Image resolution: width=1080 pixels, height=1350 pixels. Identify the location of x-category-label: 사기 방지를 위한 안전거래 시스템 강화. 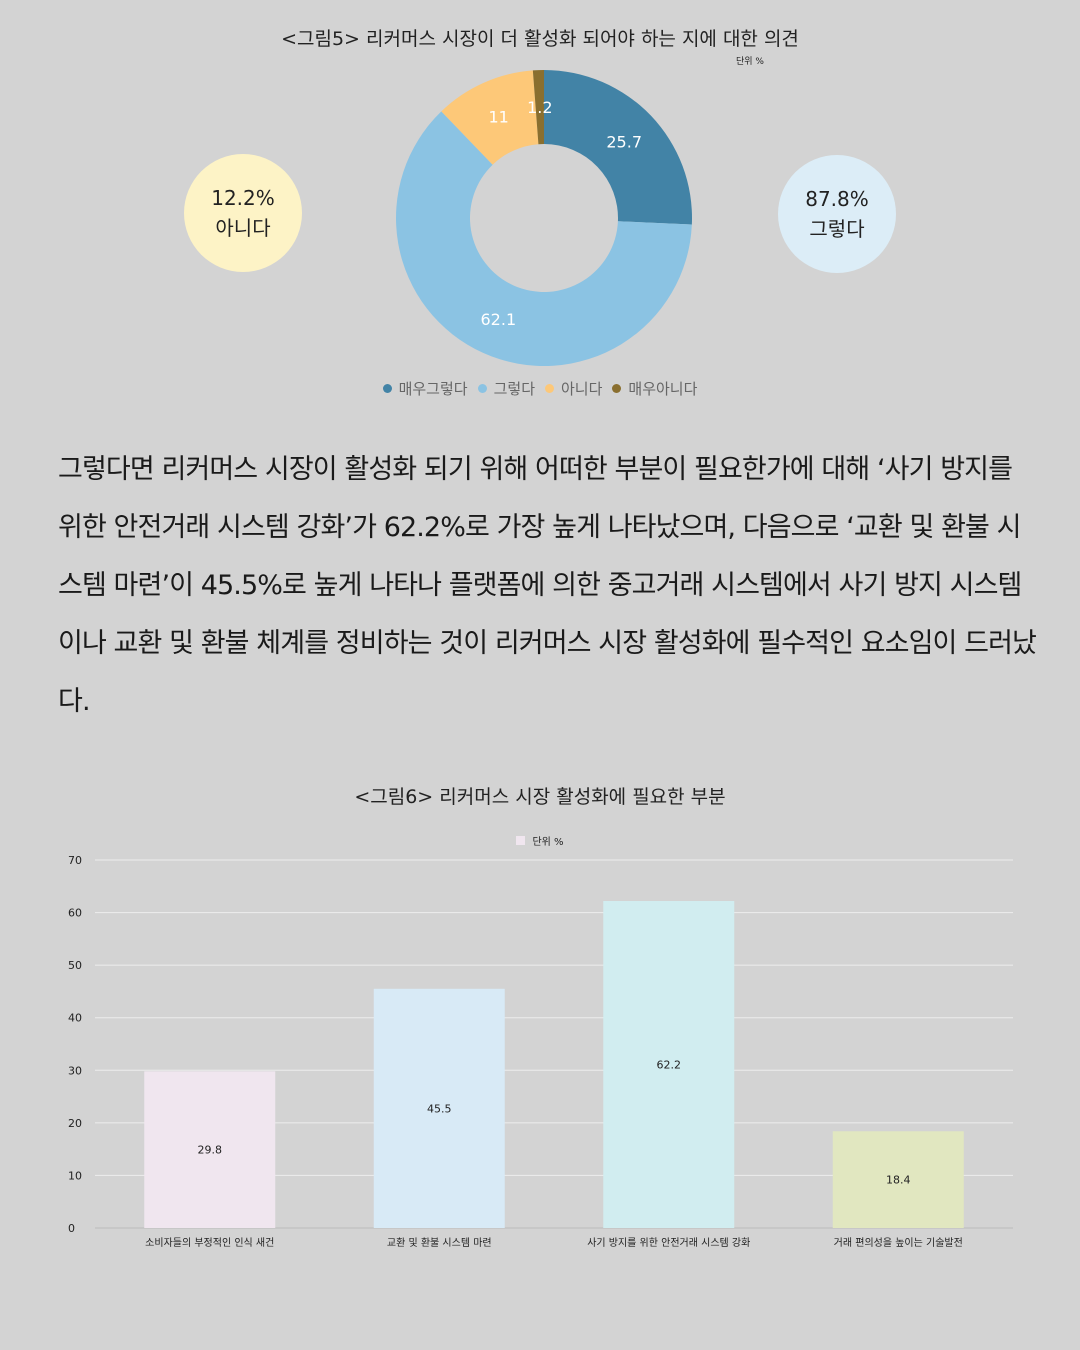
(668, 1242).